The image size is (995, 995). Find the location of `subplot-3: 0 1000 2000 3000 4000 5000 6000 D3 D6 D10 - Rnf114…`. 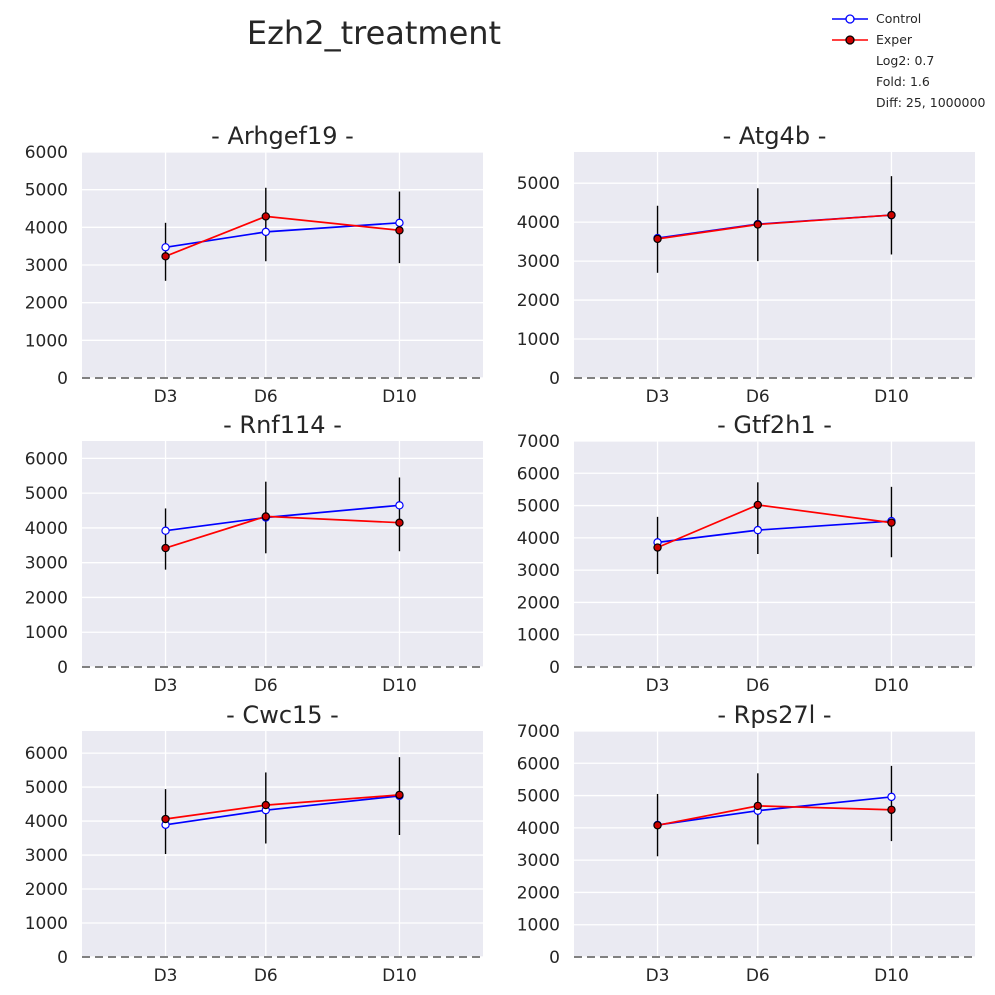

subplot-3: 0 1000 2000 3000 4000 5000 6000 D3 D6 D10 - Rnf114… is located at coordinates (254, 553).